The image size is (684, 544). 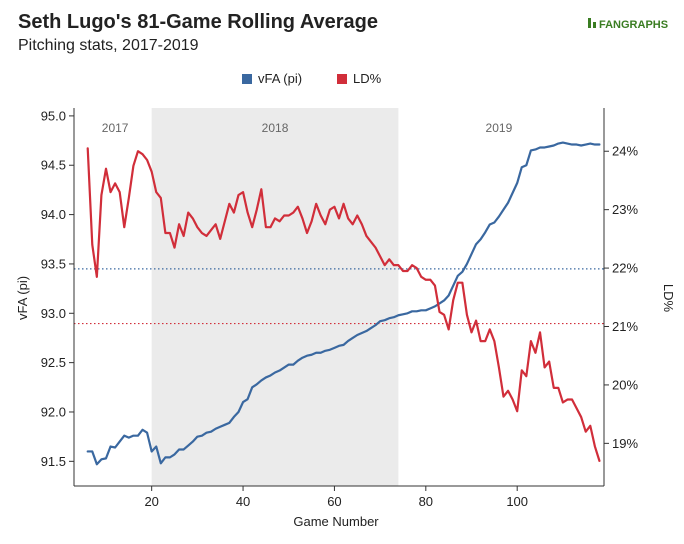 What do you see at coordinates (367, 78) in the screenshot?
I see `legend-label-ld: LD%` at bounding box center [367, 78].